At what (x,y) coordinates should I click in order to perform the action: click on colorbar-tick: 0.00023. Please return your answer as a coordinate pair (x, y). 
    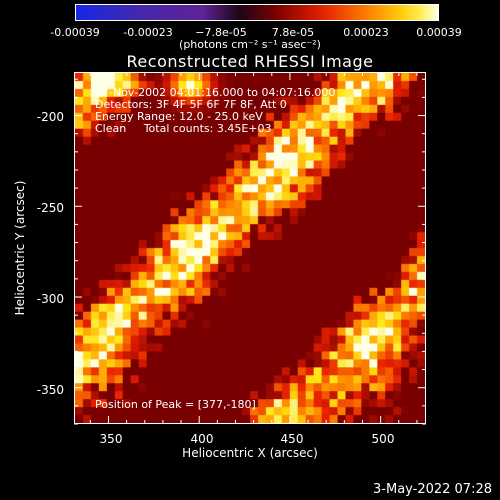
    Looking at the image, I should click on (366, 32).